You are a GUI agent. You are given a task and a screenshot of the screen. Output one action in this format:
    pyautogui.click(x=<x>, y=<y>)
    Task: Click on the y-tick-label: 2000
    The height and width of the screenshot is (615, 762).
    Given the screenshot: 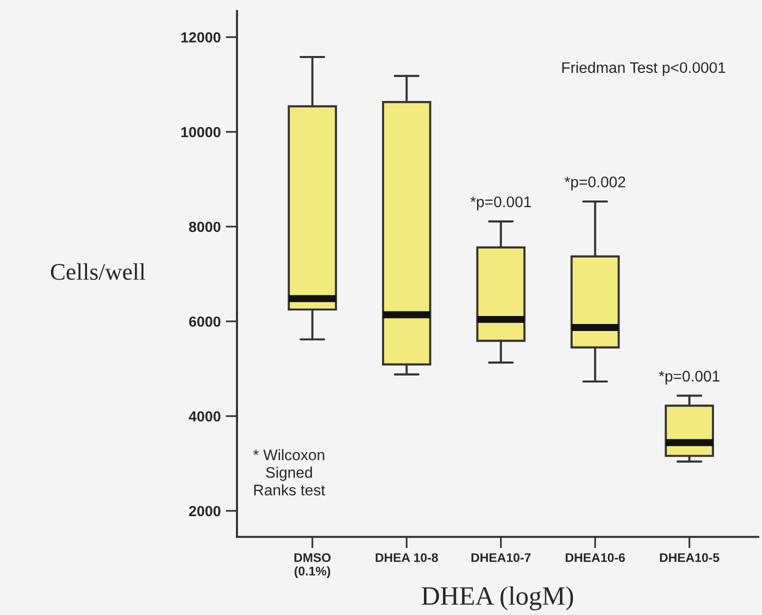 What is the action you would take?
    pyautogui.click(x=204, y=511)
    